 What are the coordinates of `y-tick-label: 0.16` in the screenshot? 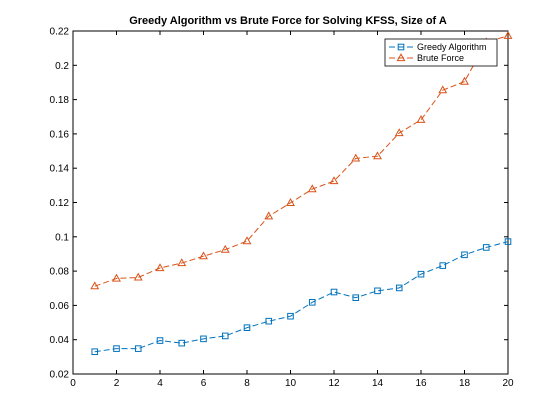 It's located at (60, 134).